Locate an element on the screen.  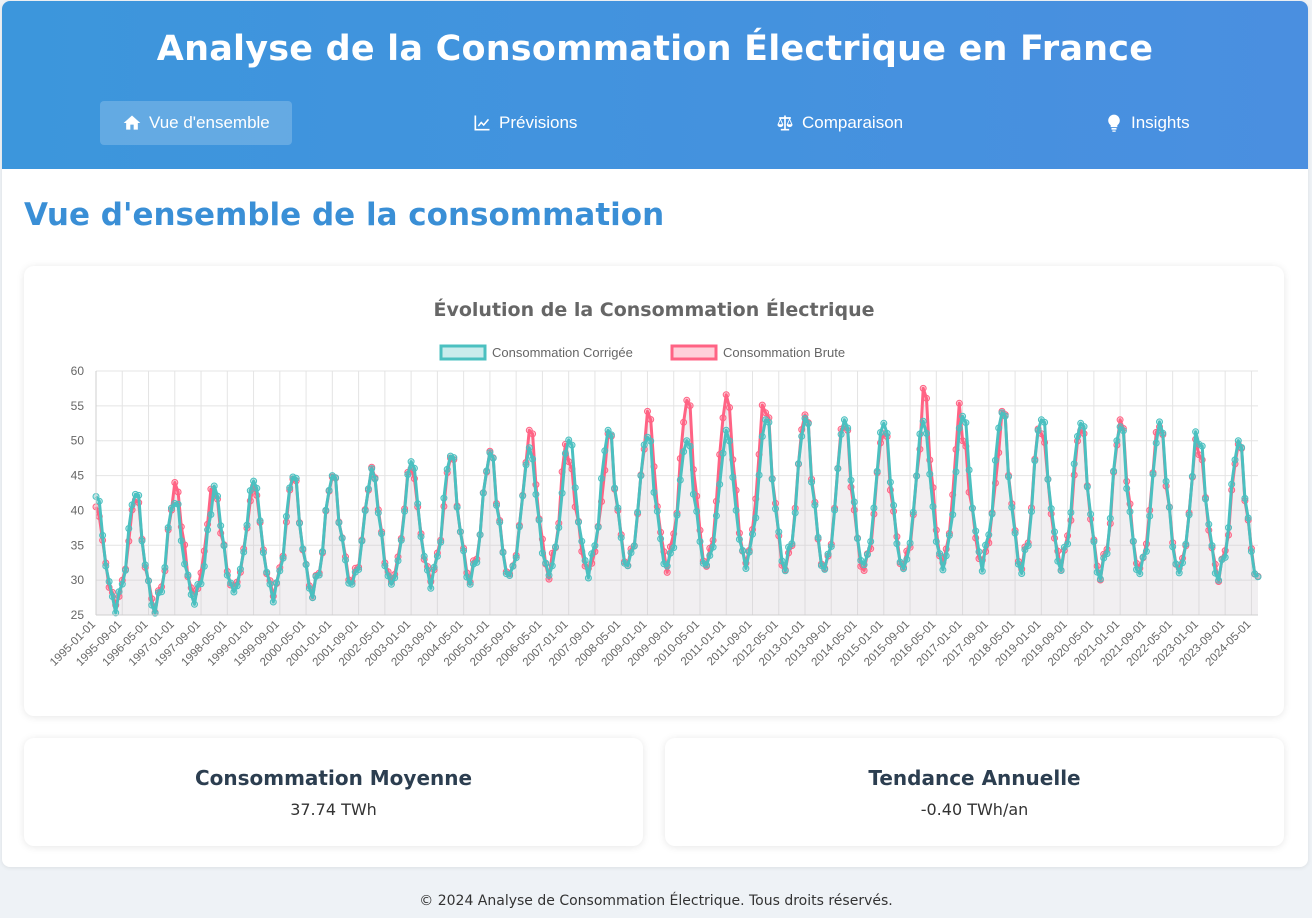
stat-card-trend: Tendance Annuelle -0.40 TWh/an is located at coordinates (974, 792).